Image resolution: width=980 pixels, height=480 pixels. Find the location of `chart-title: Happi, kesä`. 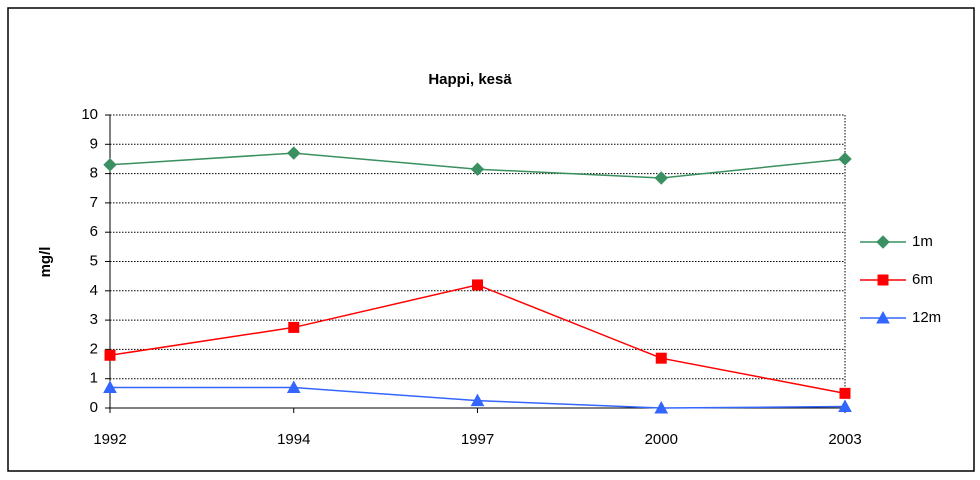

chart-title: Happi, kesä is located at coordinates (470, 79).